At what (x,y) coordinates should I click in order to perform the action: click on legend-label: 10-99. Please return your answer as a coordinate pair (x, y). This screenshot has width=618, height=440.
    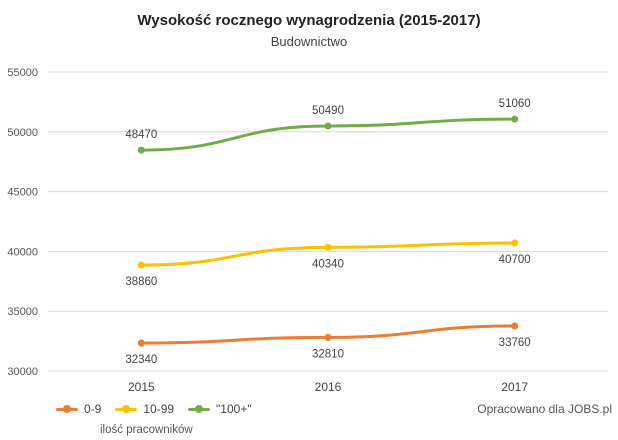
    Looking at the image, I should click on (159, 409).